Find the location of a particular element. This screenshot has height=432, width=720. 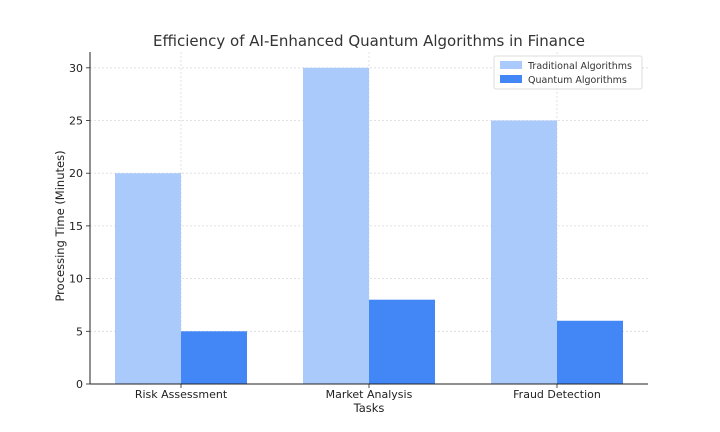

y-tick-label: 5 is located at coordinates (79, 331).